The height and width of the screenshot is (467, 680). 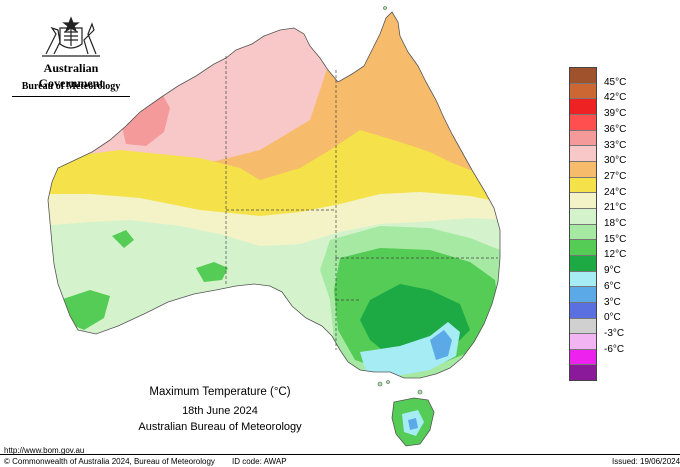 What do you see at coordinates (44, 450) in the screenshot?
I see `website-link: http://www.bom.gov.au` at bounding box center [44, 450].